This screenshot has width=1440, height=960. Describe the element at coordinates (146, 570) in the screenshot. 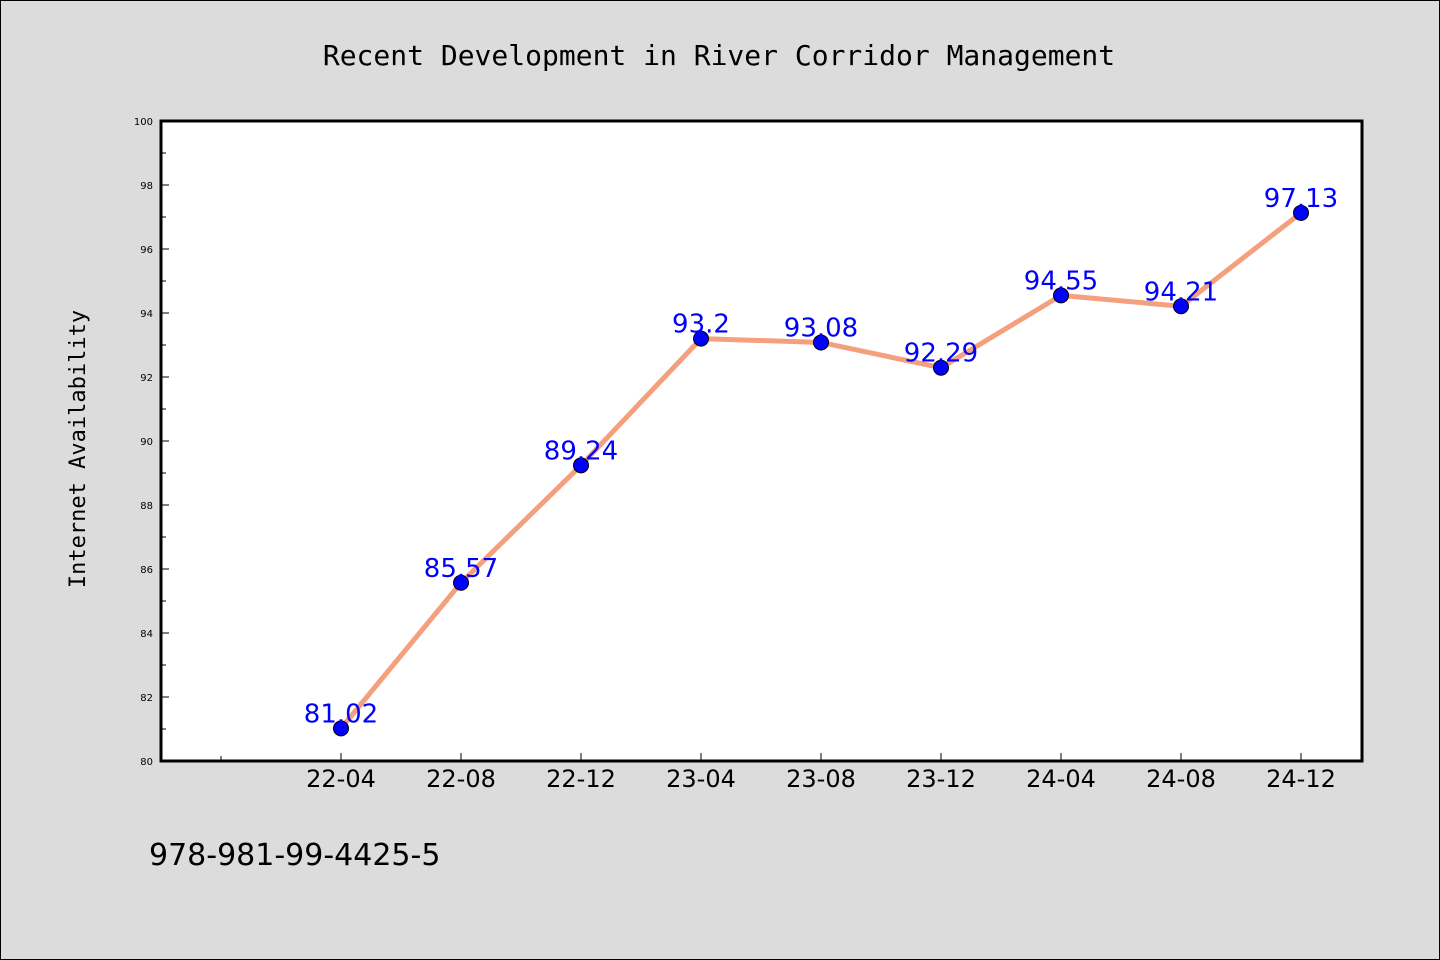

I see `y-tick-label: 86` at that location.